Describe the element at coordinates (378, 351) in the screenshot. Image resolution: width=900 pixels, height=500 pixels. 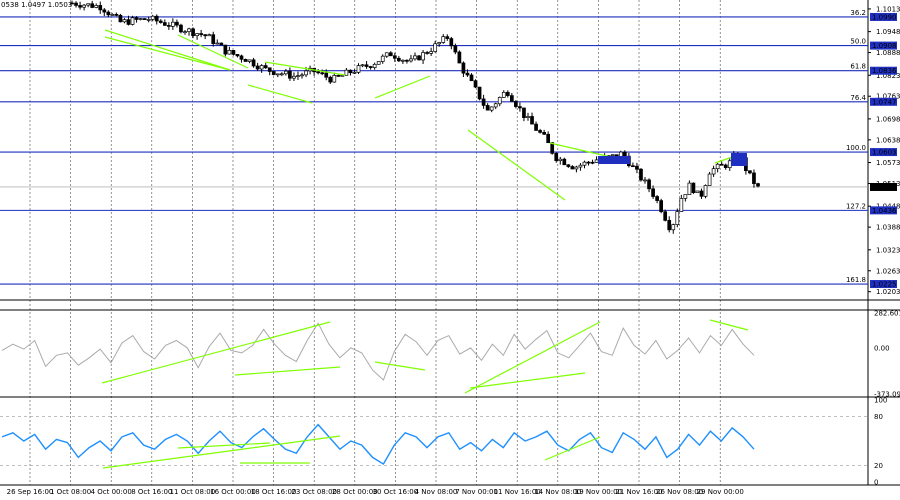
I see `oscillator-line` at that location.